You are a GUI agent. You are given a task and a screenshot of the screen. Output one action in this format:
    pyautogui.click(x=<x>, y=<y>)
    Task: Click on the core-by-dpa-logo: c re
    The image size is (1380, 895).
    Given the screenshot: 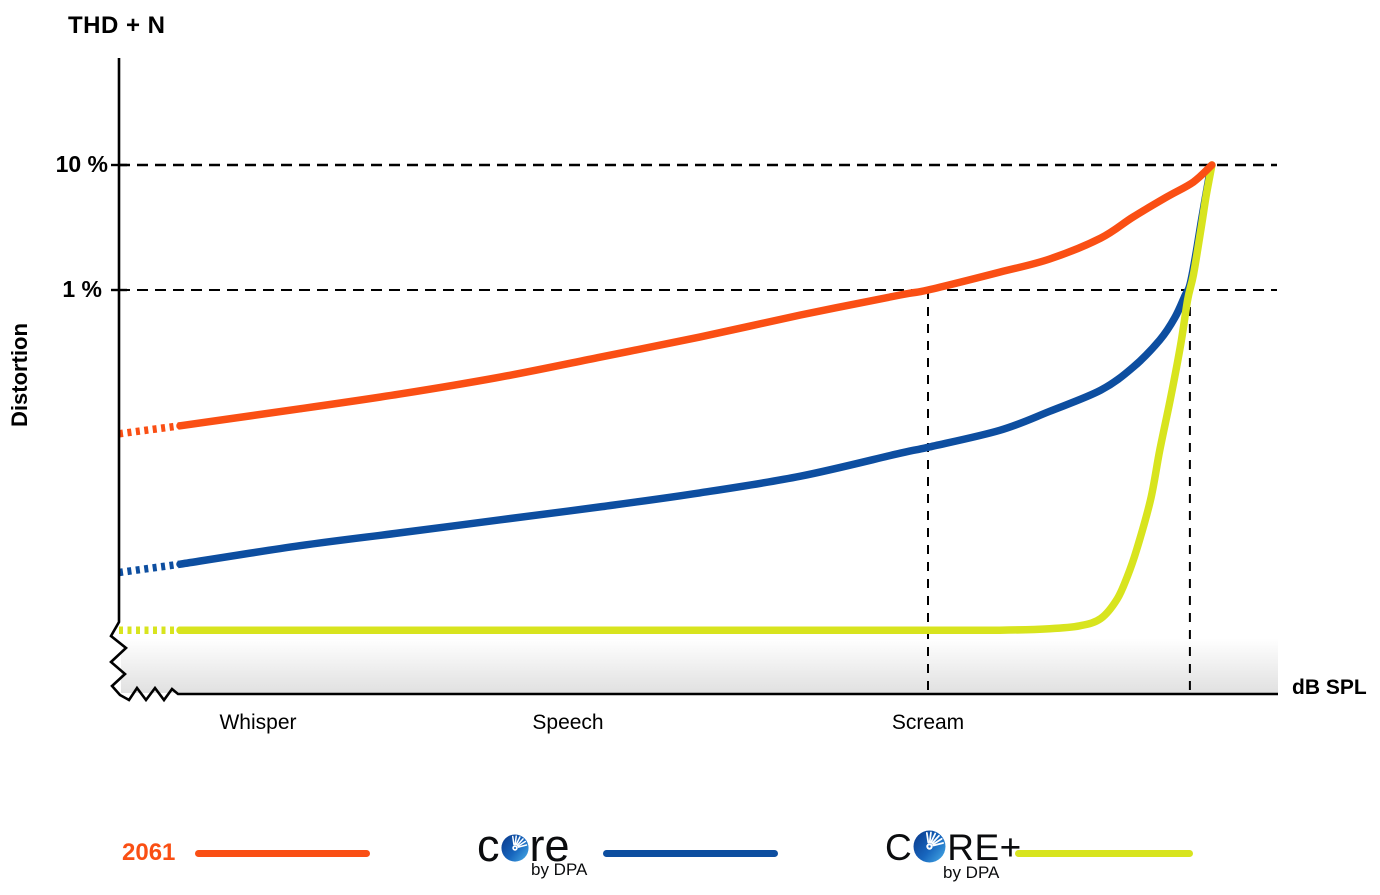 What is the action you would take?
    pyautogui.click(x=523, y=845)
    